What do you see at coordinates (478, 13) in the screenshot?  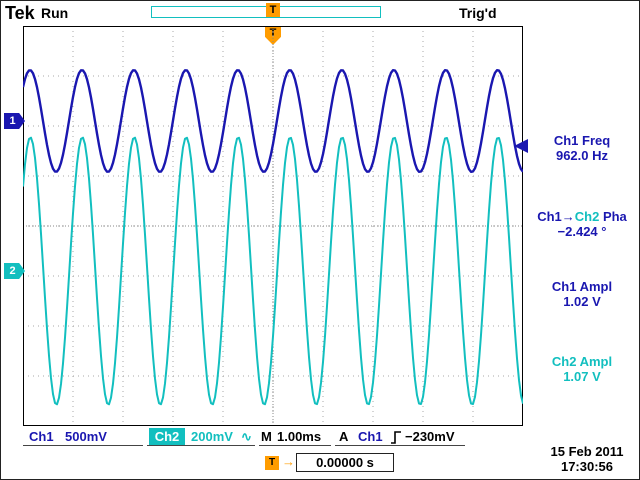 I see `trigger-status: Trig'd` at bounding box center [478, 13].